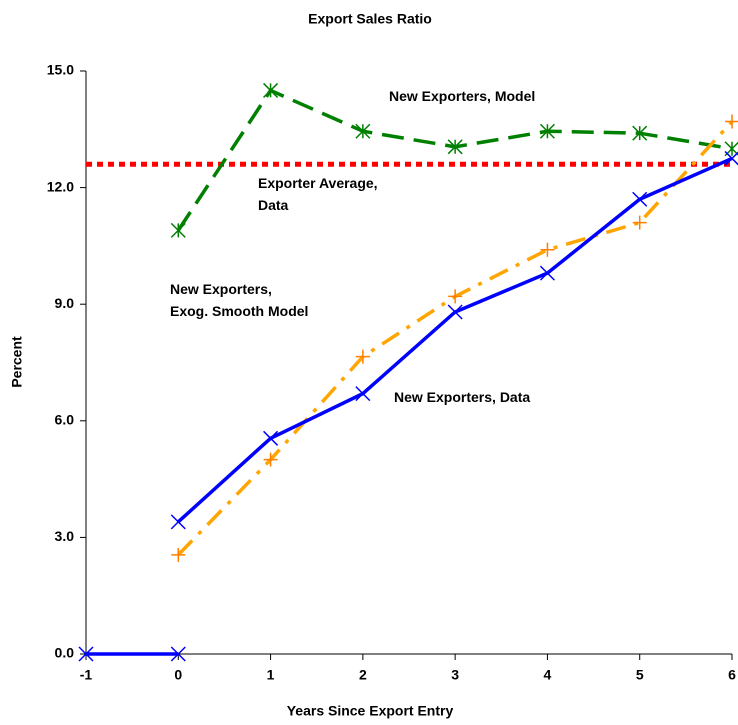 The width and height of the screenshot is (738, 725). What do you see at coordinates (239, 300) in the screenshot?
I see `series-label: New Exporters, Exog. Smooth Model` at bounding box center [239, 300].